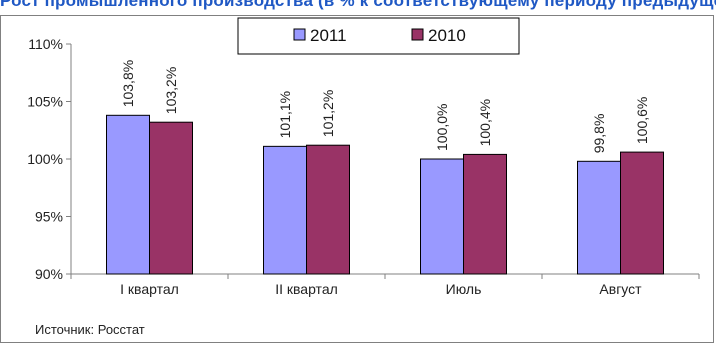  Describe the element at coordinates (464, 289) in the screenshot. I see `x-category-label: Июль` at that location.